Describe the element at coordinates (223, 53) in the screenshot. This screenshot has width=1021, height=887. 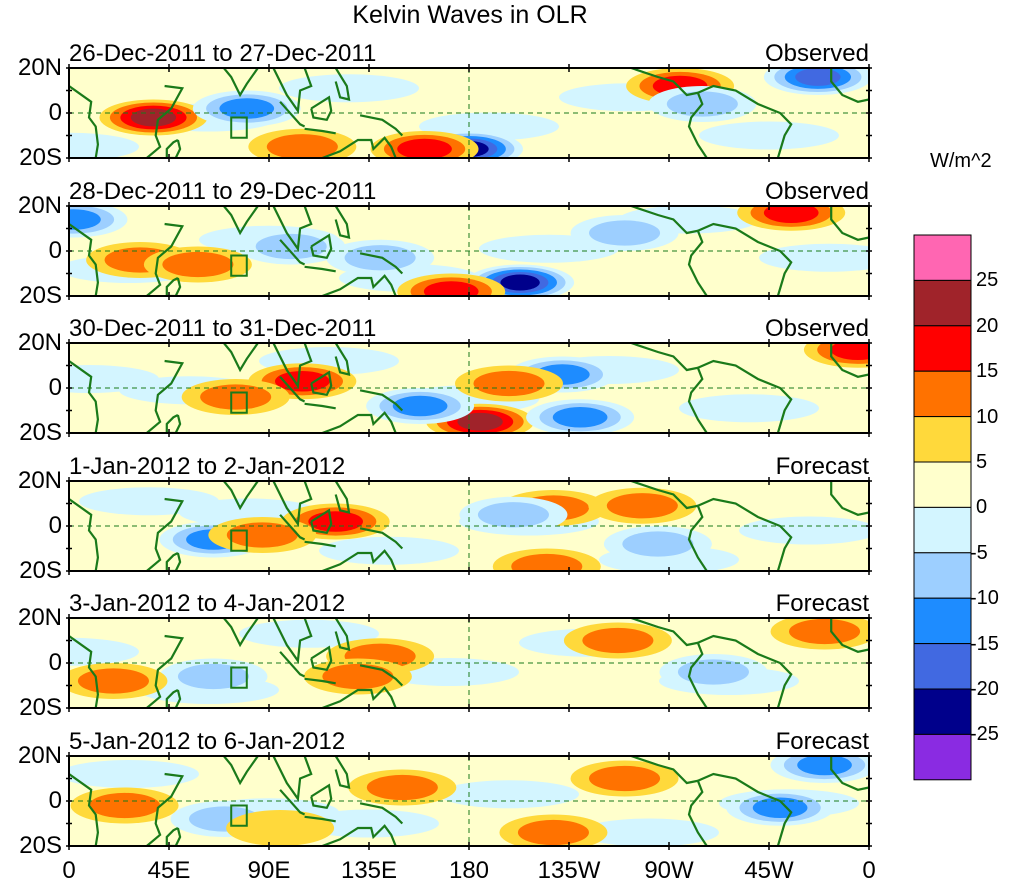
I see `panel-period-label: 26-Dec-2011 to 27-Dec-2011` at that location.